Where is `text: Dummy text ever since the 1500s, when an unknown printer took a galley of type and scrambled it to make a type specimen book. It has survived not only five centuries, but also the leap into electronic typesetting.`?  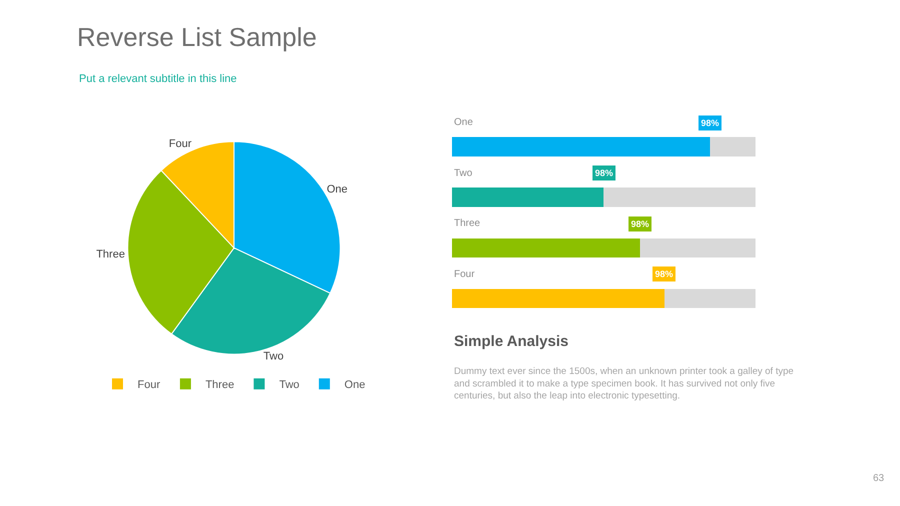 text: Dummy text ever since the 1500s, when an unknown printer took a galley of type and scrambled it to make a type specimen book. It has survived not only five centuries, but also the leap into electronic typesetting. is located at coordinates (624, 384).